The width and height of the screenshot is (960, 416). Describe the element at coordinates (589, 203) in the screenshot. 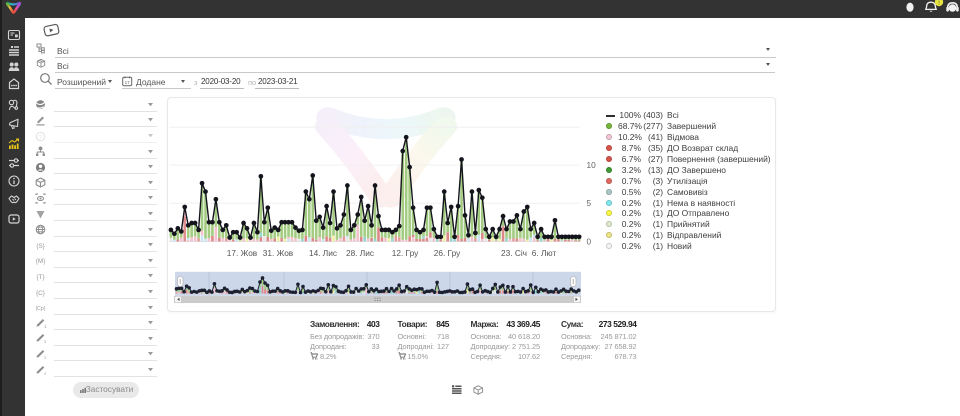

I see `svg-text: 5` at that location.